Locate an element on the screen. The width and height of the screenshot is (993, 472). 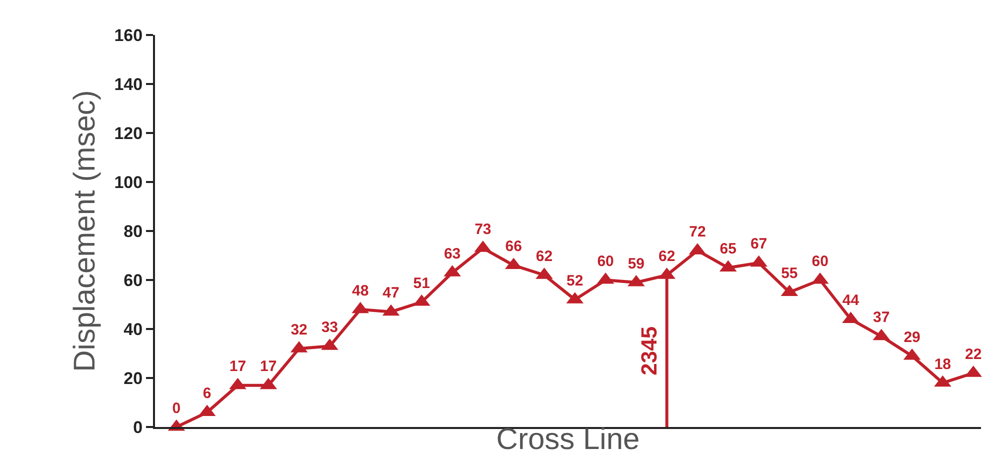
data-label: 63 is located at coordinates (452, 254).